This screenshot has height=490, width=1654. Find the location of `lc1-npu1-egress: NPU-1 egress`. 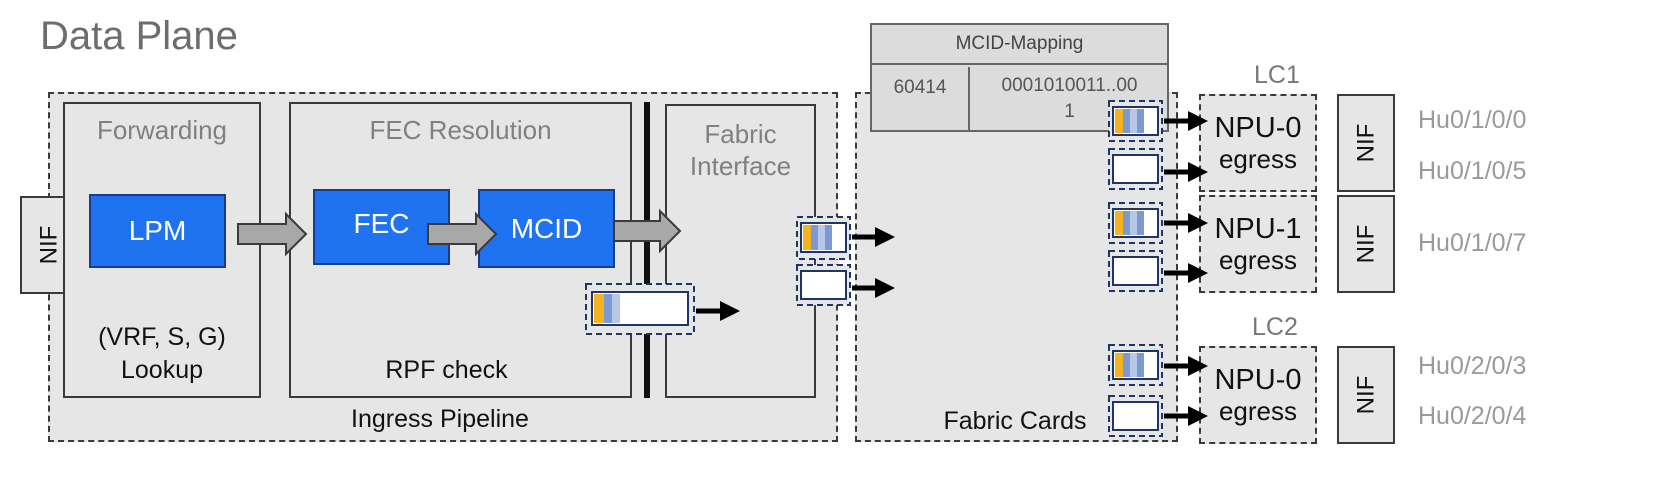

lc1-npu1-egress: NPU-1 egress is located at coordinates (1258, 244).